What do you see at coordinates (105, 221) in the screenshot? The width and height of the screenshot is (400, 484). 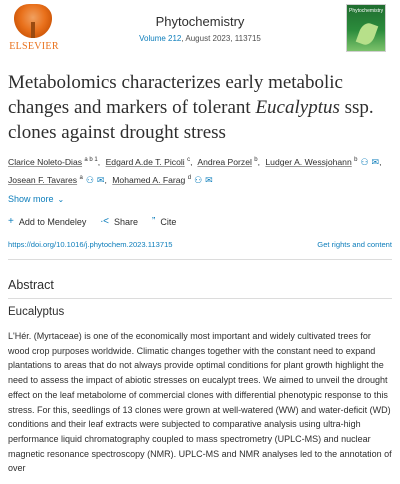 I see `share-icon: ∙<` at bounding box center [105, 221].